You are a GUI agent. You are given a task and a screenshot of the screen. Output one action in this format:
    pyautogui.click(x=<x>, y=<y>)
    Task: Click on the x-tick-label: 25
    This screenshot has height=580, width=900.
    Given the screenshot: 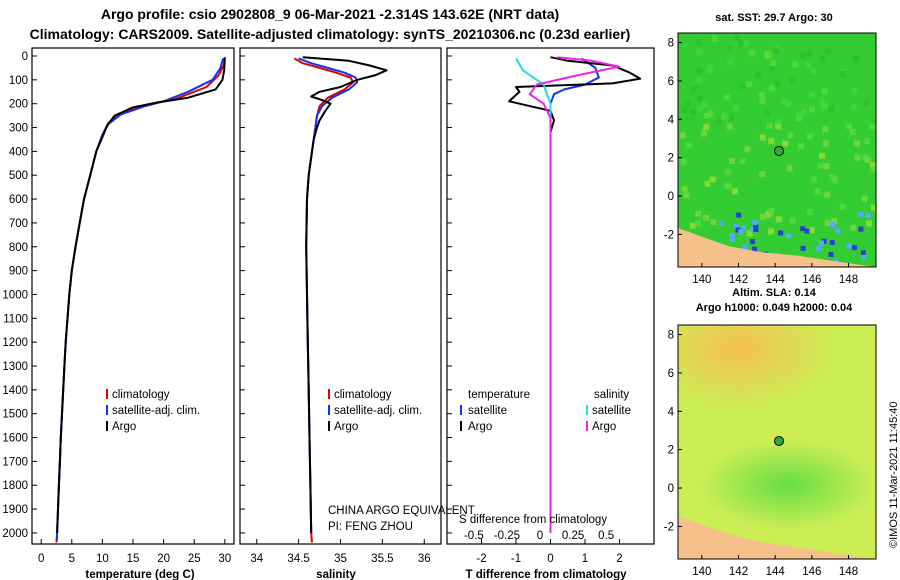 What is the action you would take?
    pyautogui.click(x=194, y=559)
    